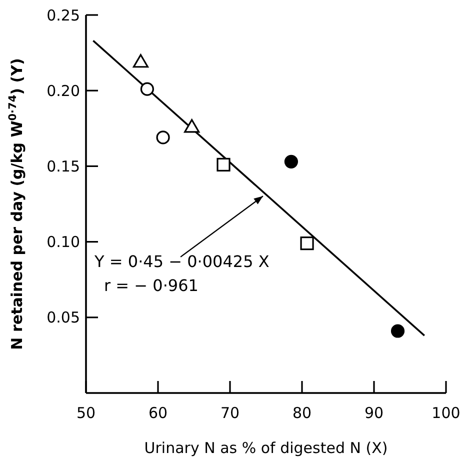 This screenshot has height=459, width=471. Describe the element at coordinates (151, 285) in the screenshot. I see `annotation: r = − 0·961` at that location.